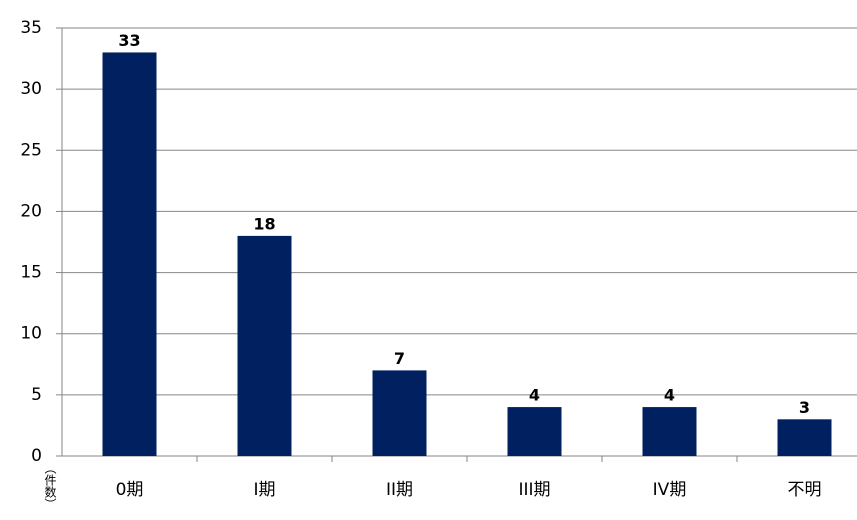 Image resolution: width=857 pixels, height=520 pixels. Describe the element at coordinates (264, 490) in the screenshot. I see `x-tick-label: I期` at that location.